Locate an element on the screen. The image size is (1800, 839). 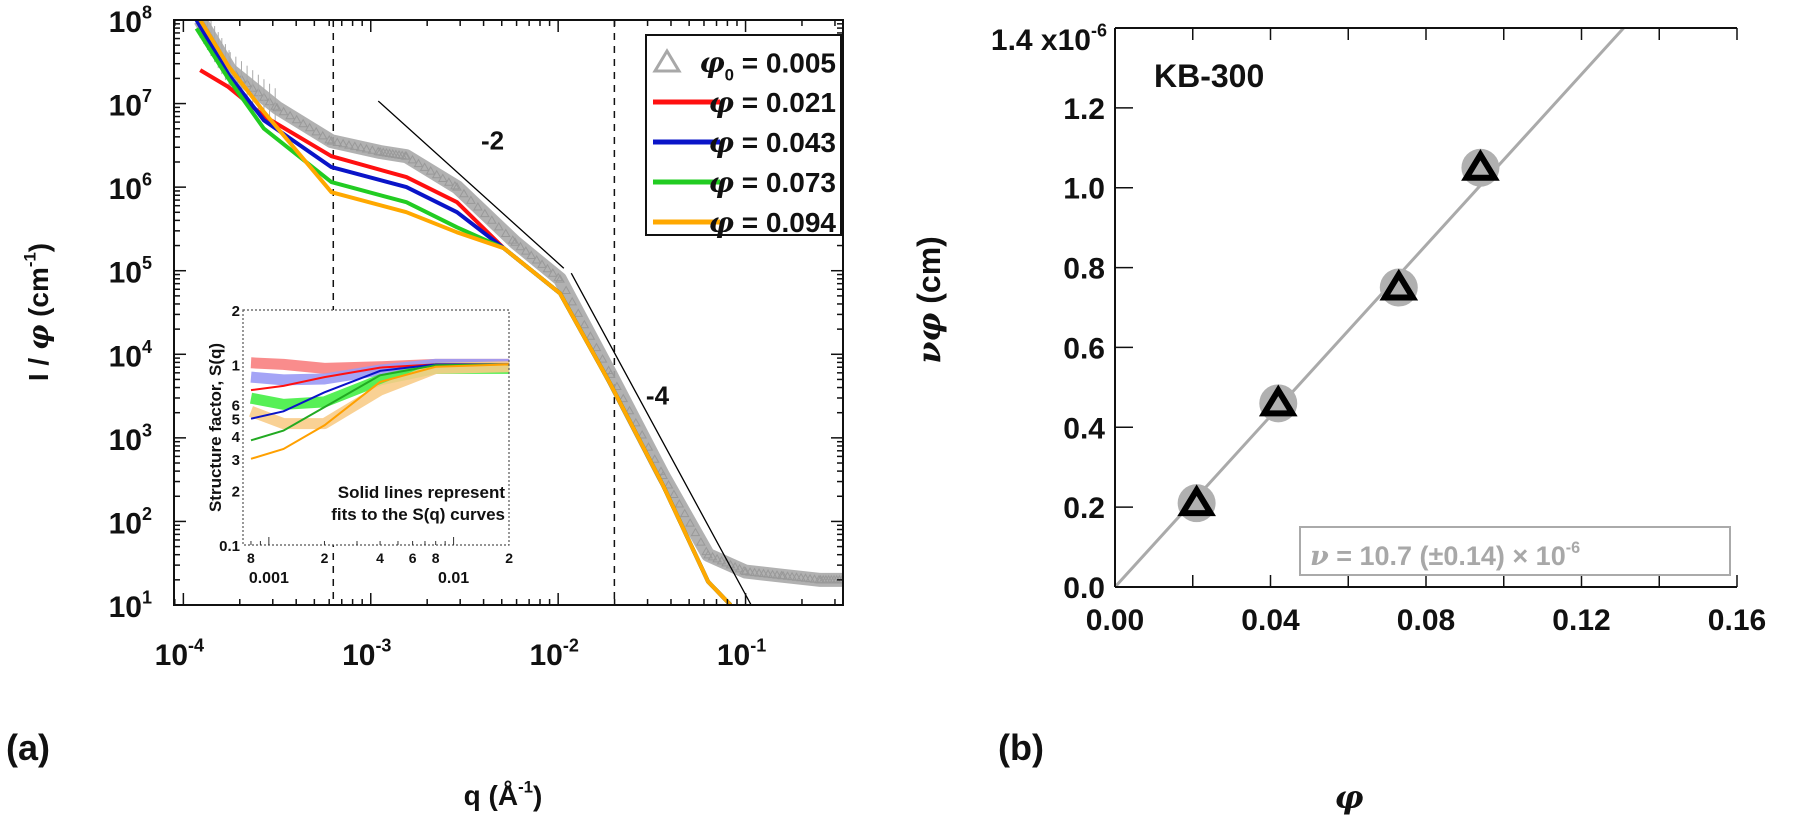
legend-box is located at coordinates (743, 135).